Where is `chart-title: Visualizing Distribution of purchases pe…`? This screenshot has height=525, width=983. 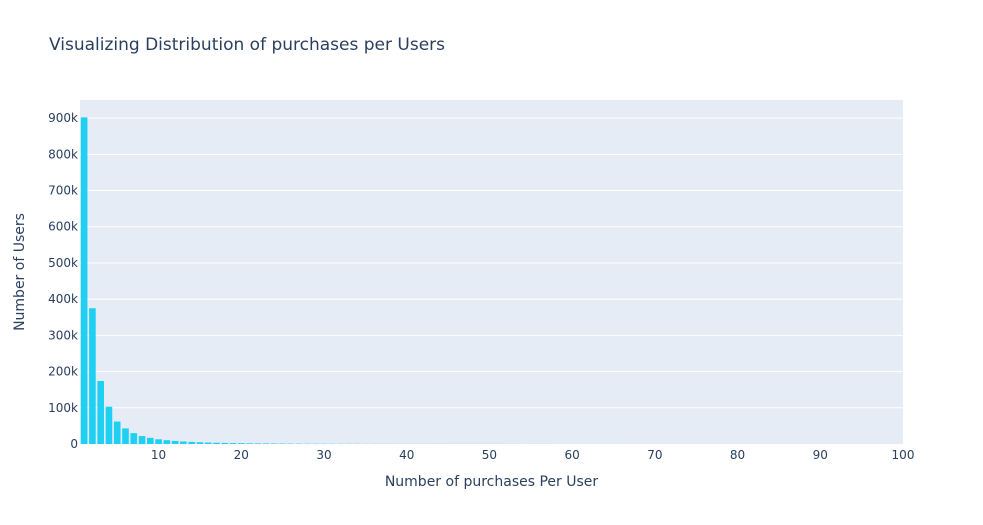 chart-title: Visualizing Distribution of purchases pe… is located at coordinates (247, 45).